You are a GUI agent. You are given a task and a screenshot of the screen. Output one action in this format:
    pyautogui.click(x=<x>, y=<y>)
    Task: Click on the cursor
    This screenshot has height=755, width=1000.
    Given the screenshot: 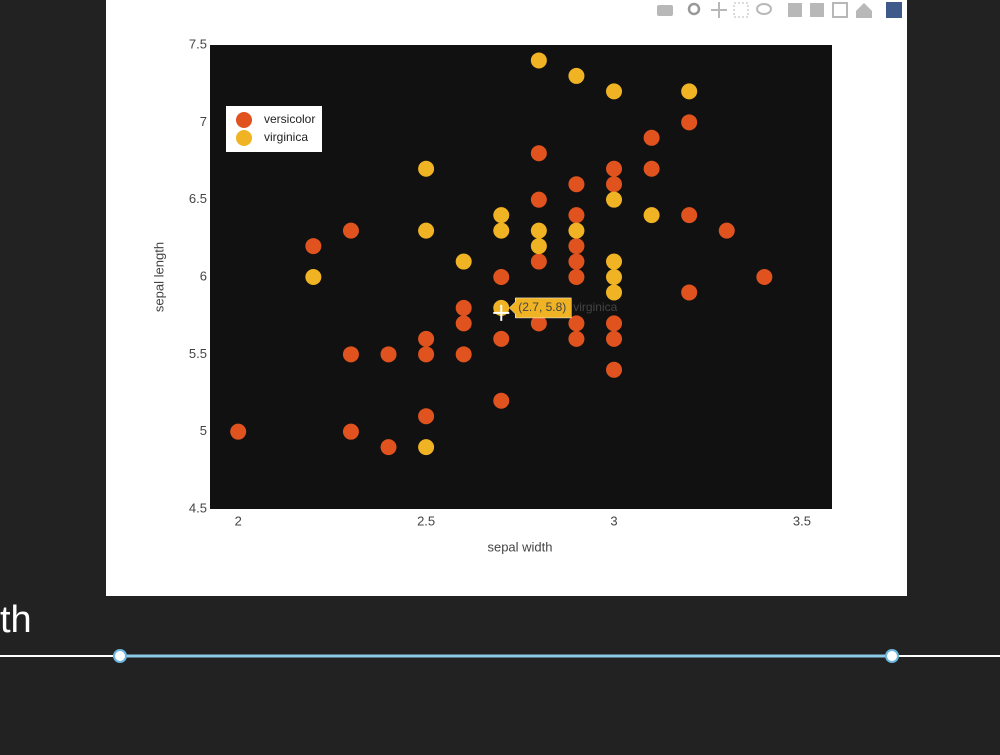 What is the action you would take?
    pyautogui.click(x=501, y=312)
    